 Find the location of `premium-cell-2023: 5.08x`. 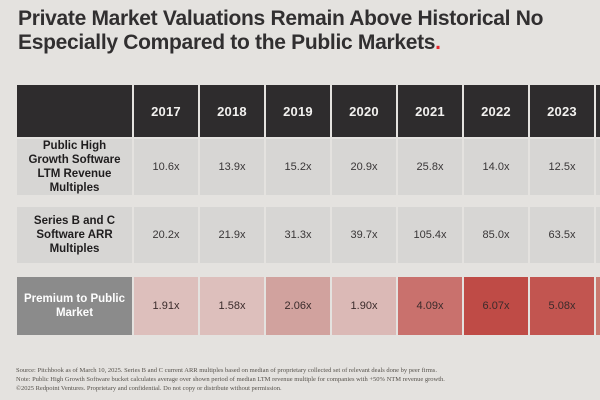

premium-cell-2023: 5.08x is located at coordinates (562, 306).